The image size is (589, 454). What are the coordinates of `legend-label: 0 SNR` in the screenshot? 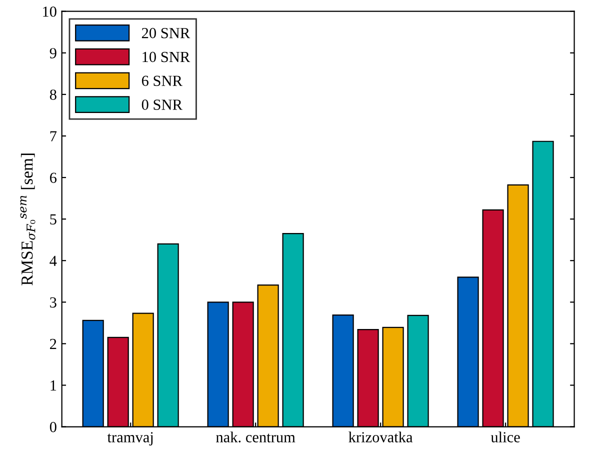 It's located at (162, 105).